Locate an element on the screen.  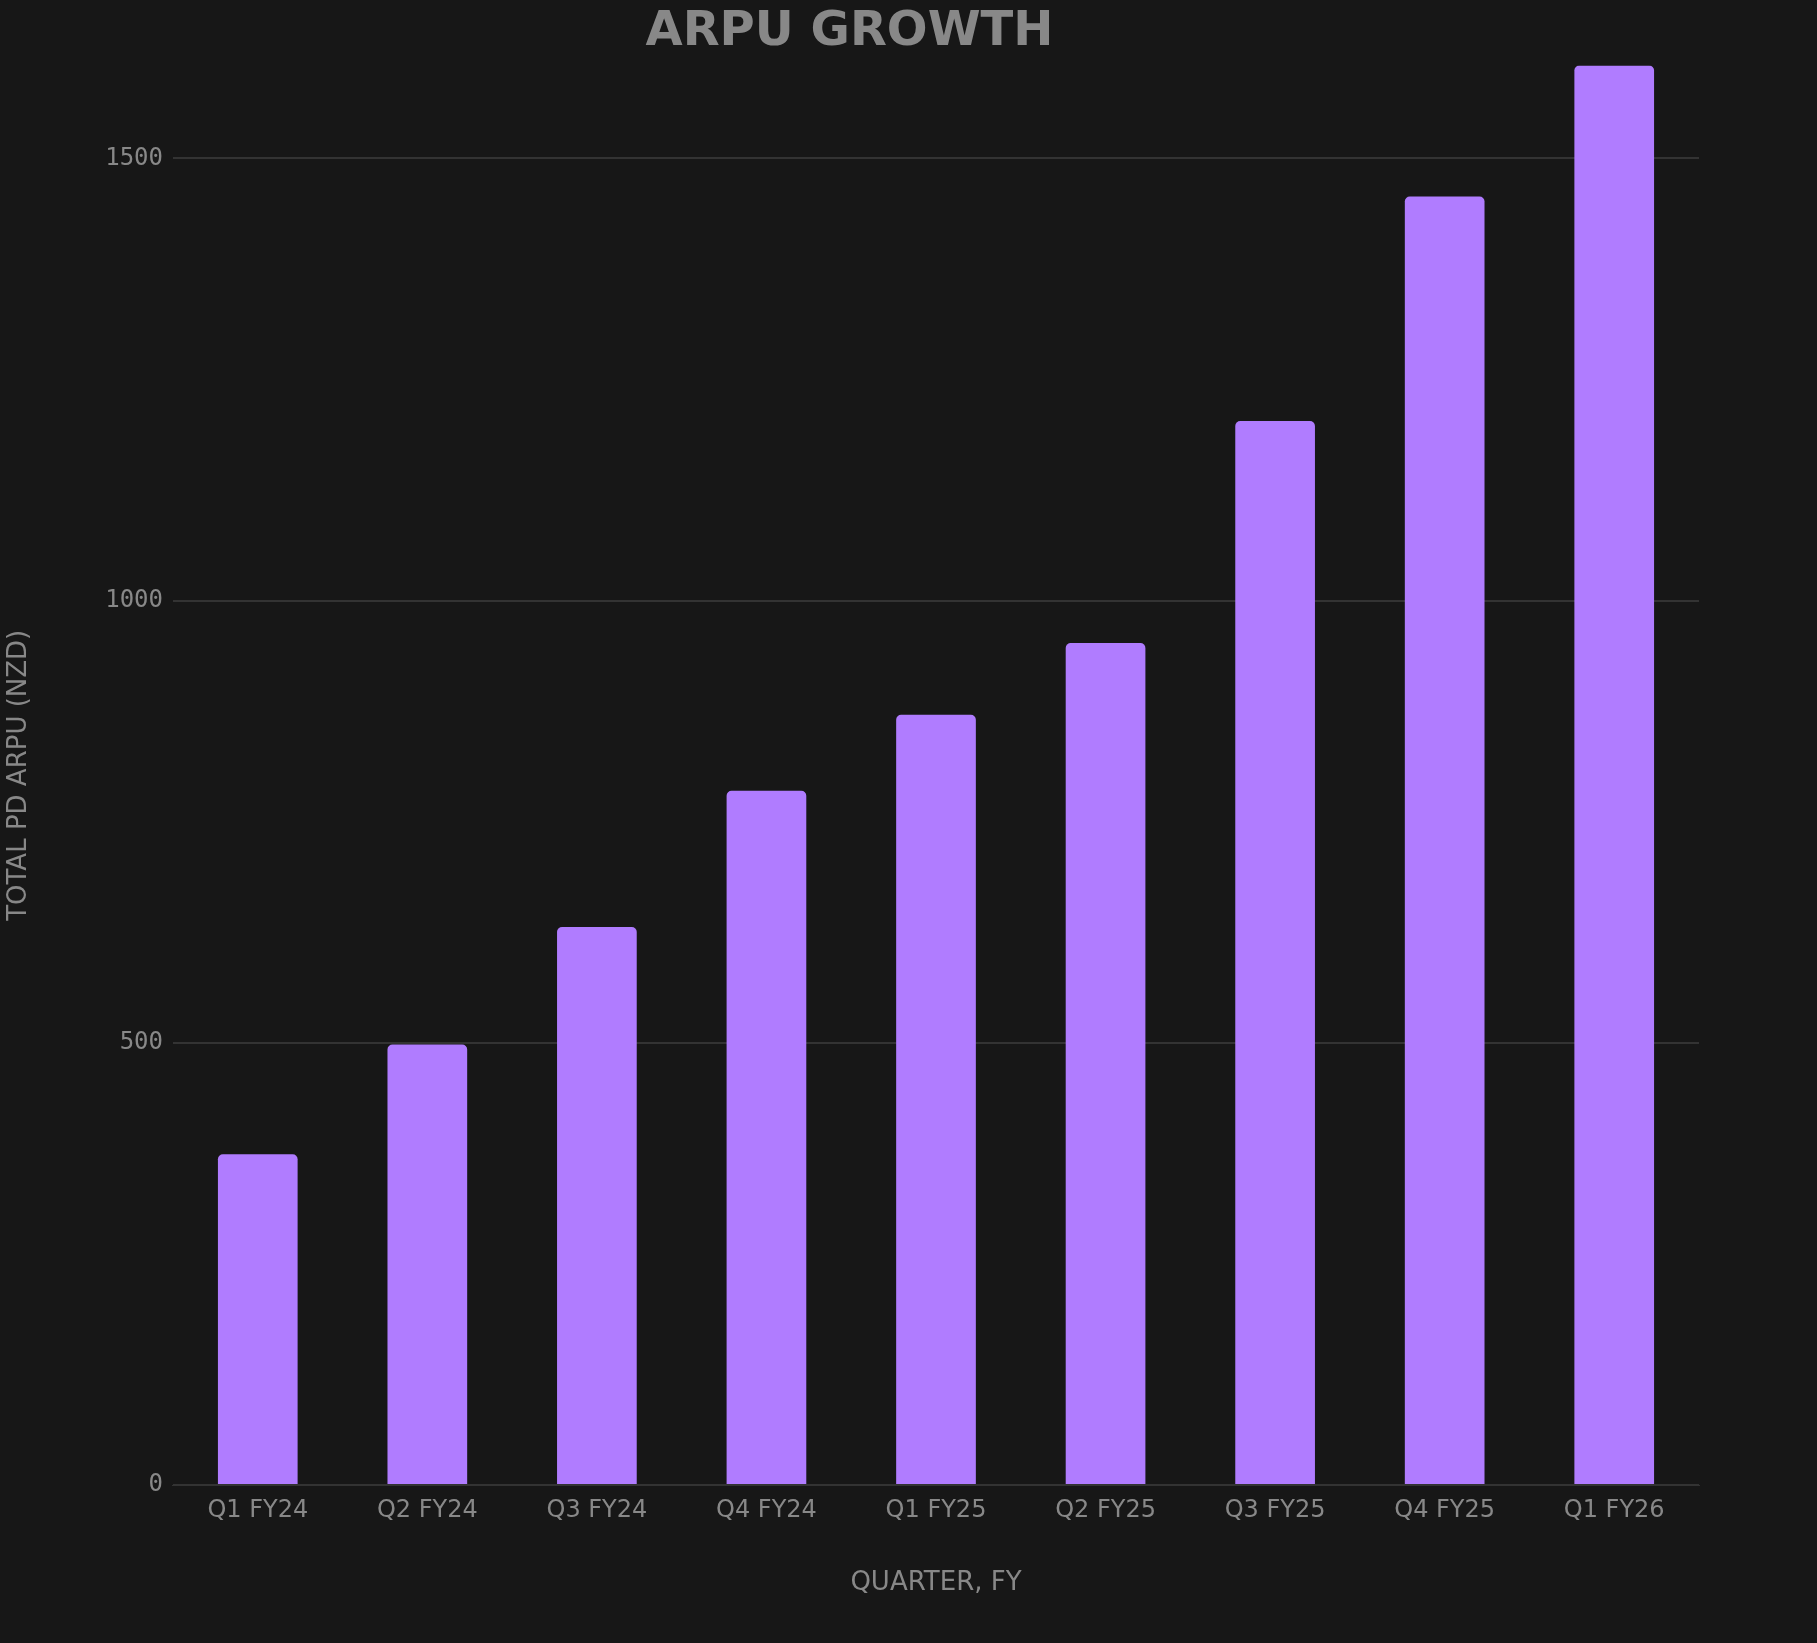
x-tick-label: Q3 FY24 is located at coordinates (597, 1508).